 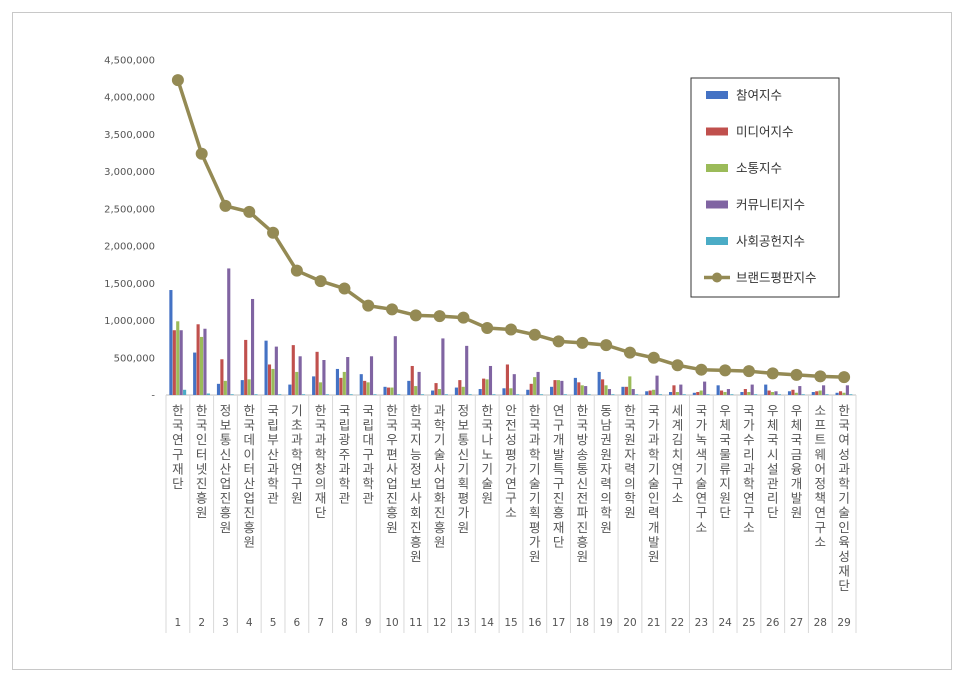 What do you see at coordinates (129, 172) in the screenshot?
I see `y-tick-label: 3,000,000` at bounding box center [129, 172].